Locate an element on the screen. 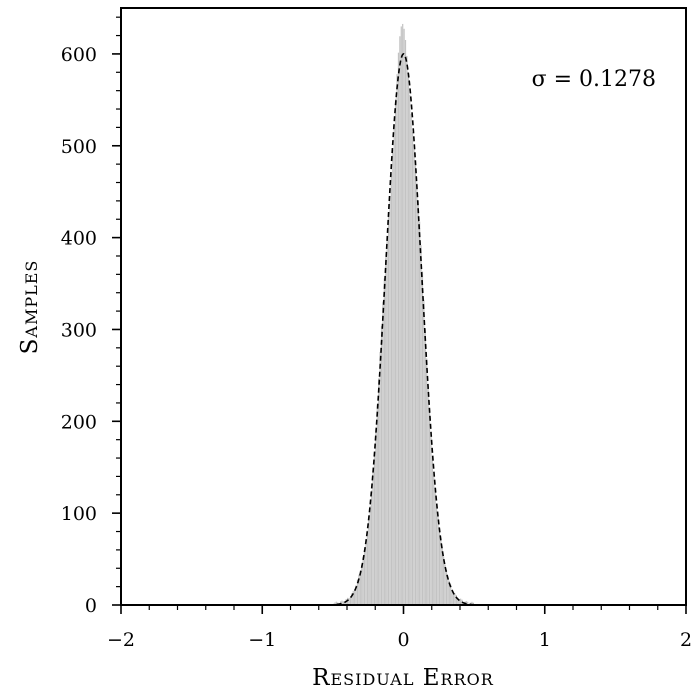  x-tick-label: 0 is located at coordinates (403, 640).